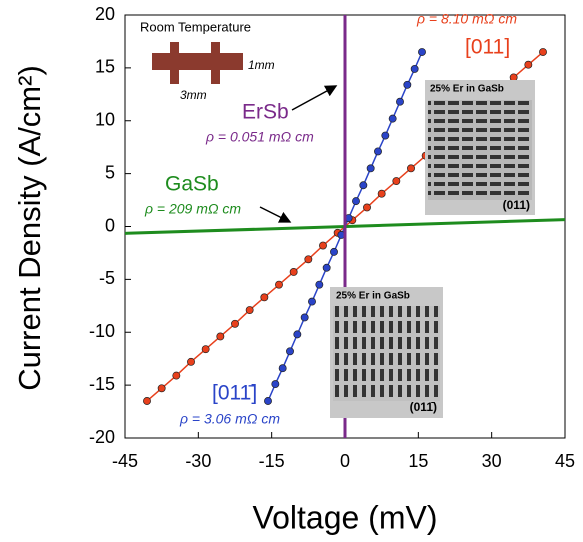 The height and width of the screenshot is (542, 583). What do you see at coordinates (29, 228) in the screenshot?
I see `y-axis-title: Current Density (A/cm²)` at bounding box center [29, 228].